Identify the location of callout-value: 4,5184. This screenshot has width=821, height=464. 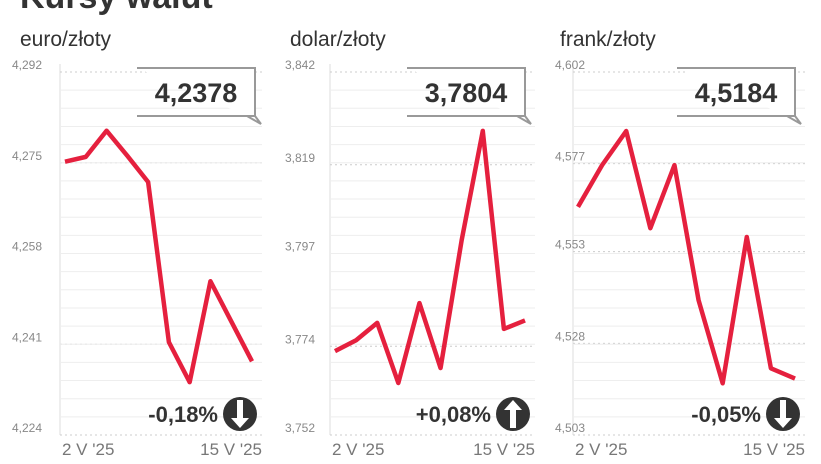
(736, 93).